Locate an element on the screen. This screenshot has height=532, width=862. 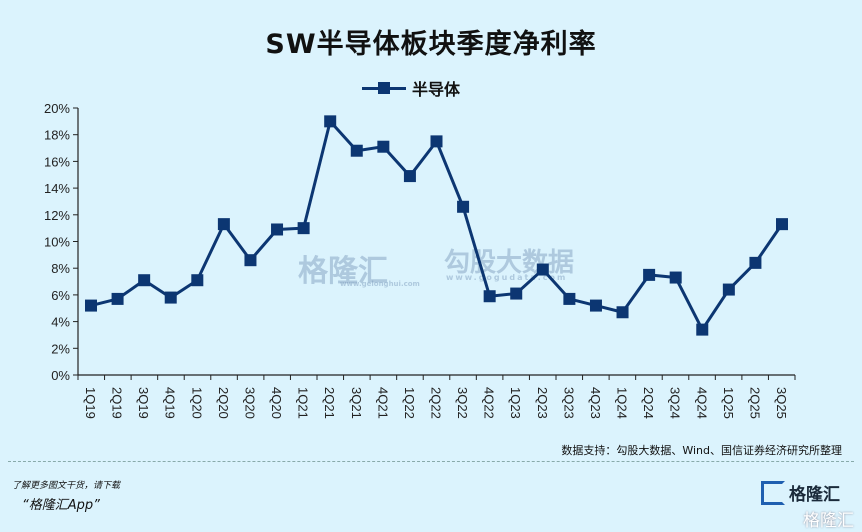
x-tick-label: 3Q21 is located at coordinates (356, 403).